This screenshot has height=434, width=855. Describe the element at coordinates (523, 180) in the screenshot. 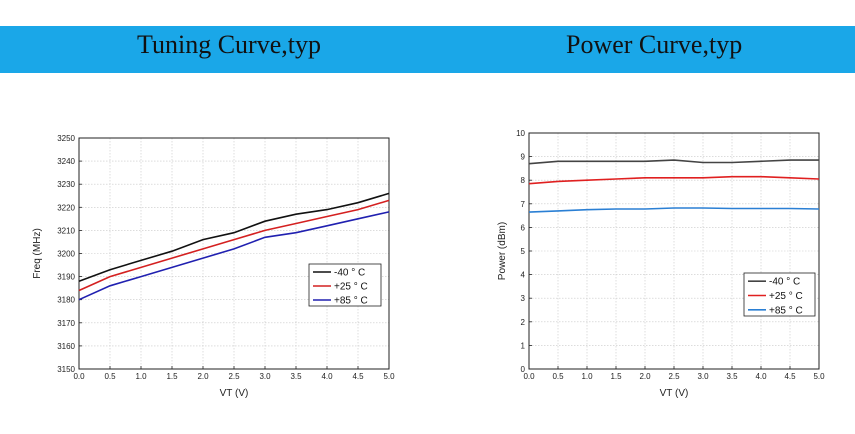

I see `power-y-tick-label: 8` at that location.